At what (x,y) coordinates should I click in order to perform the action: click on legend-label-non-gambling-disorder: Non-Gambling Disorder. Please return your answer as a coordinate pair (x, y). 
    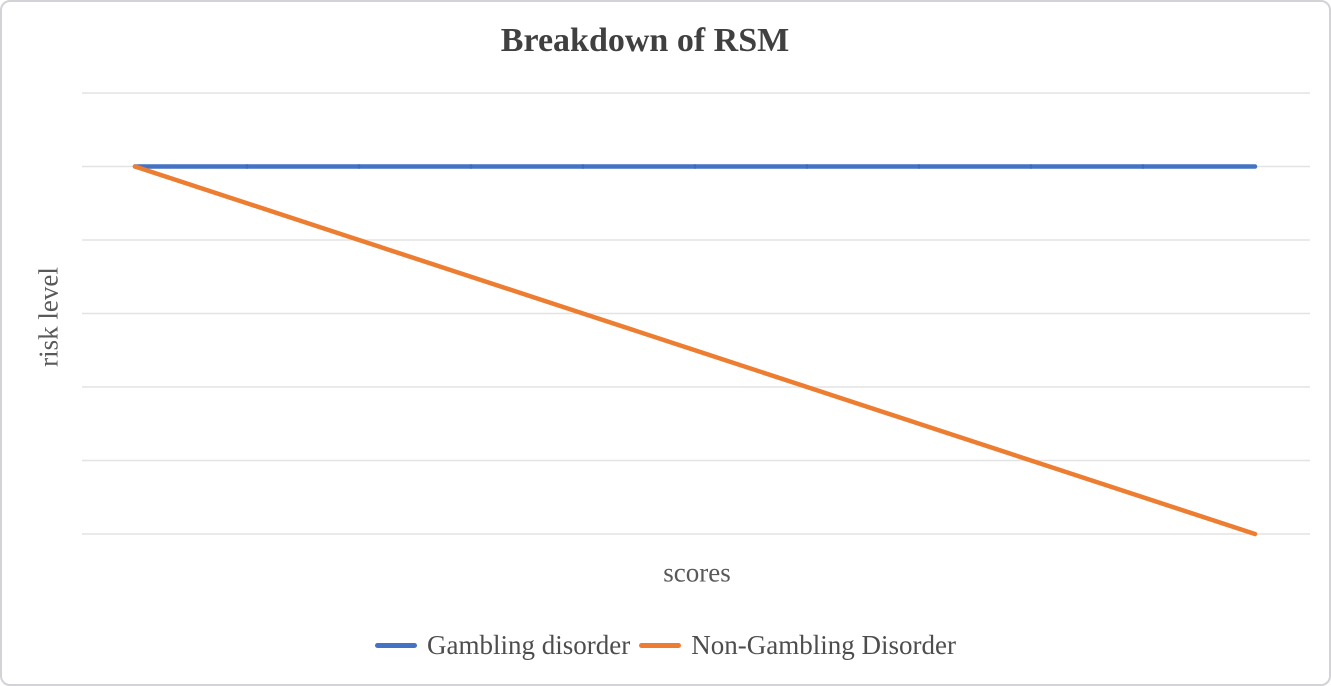
    Looking at the image, I should click on (823, 644).